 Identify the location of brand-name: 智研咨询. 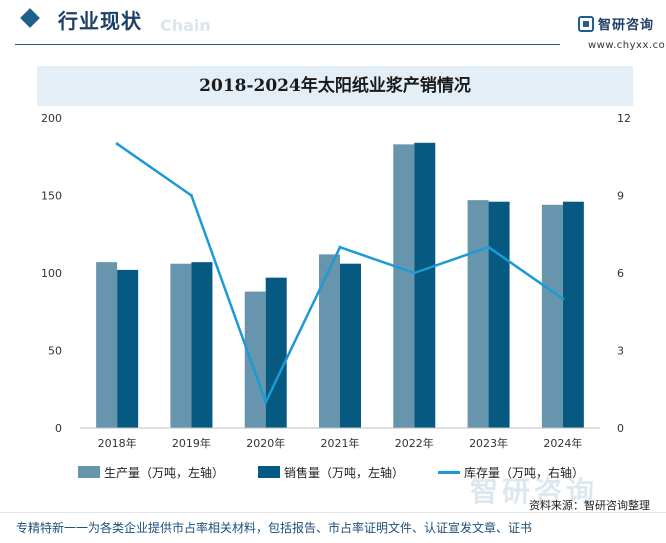
(626, 25).